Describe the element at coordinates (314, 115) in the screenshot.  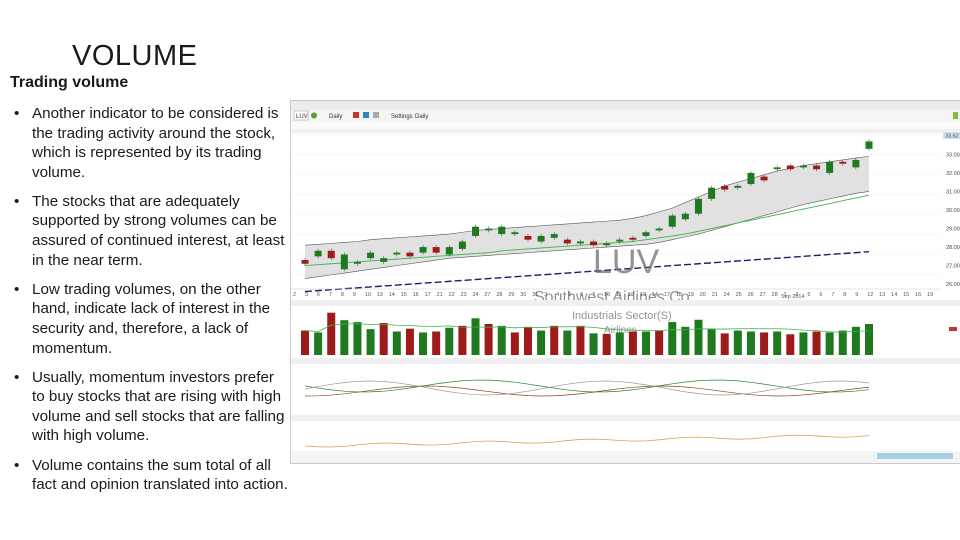
I see `go-icon` at that location.